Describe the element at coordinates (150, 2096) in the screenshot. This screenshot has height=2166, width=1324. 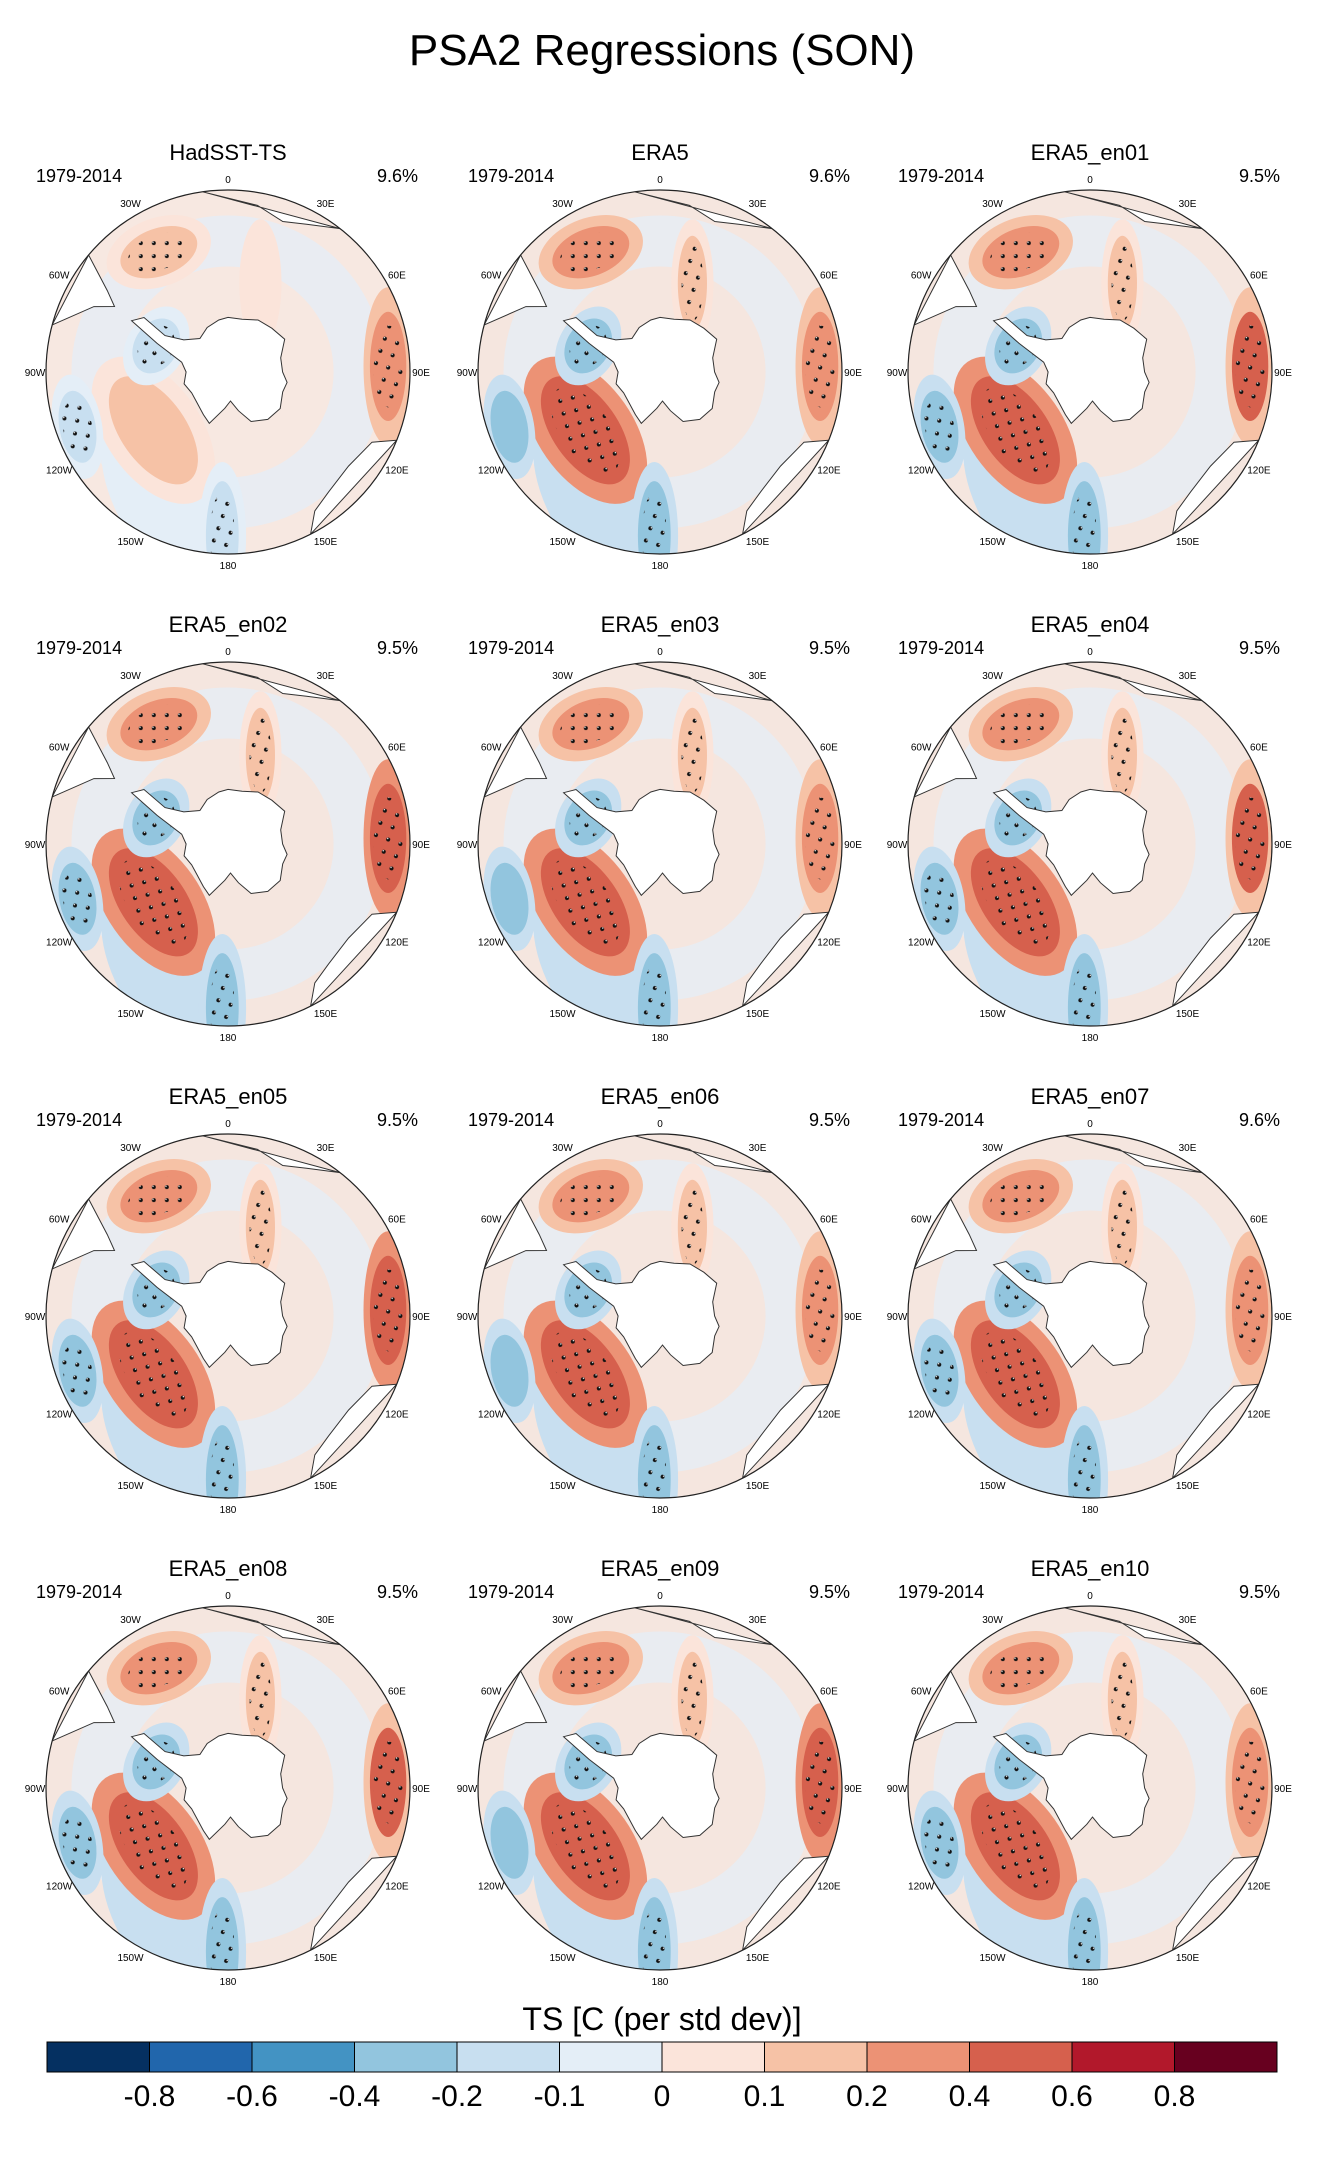
I see `colorbar-tick-label: -0.8` at that location.